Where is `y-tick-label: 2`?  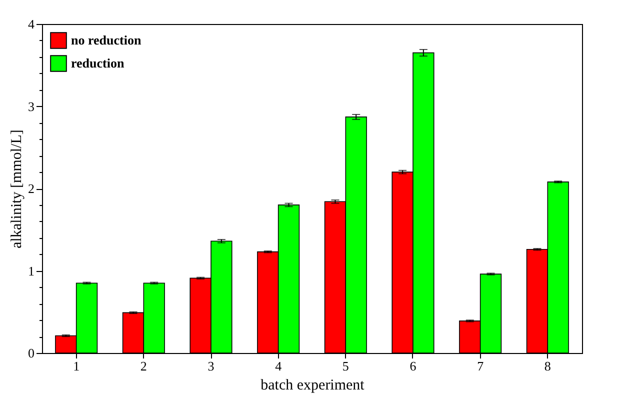 y-tick-label: 2 is located at coordinates (31, 188).